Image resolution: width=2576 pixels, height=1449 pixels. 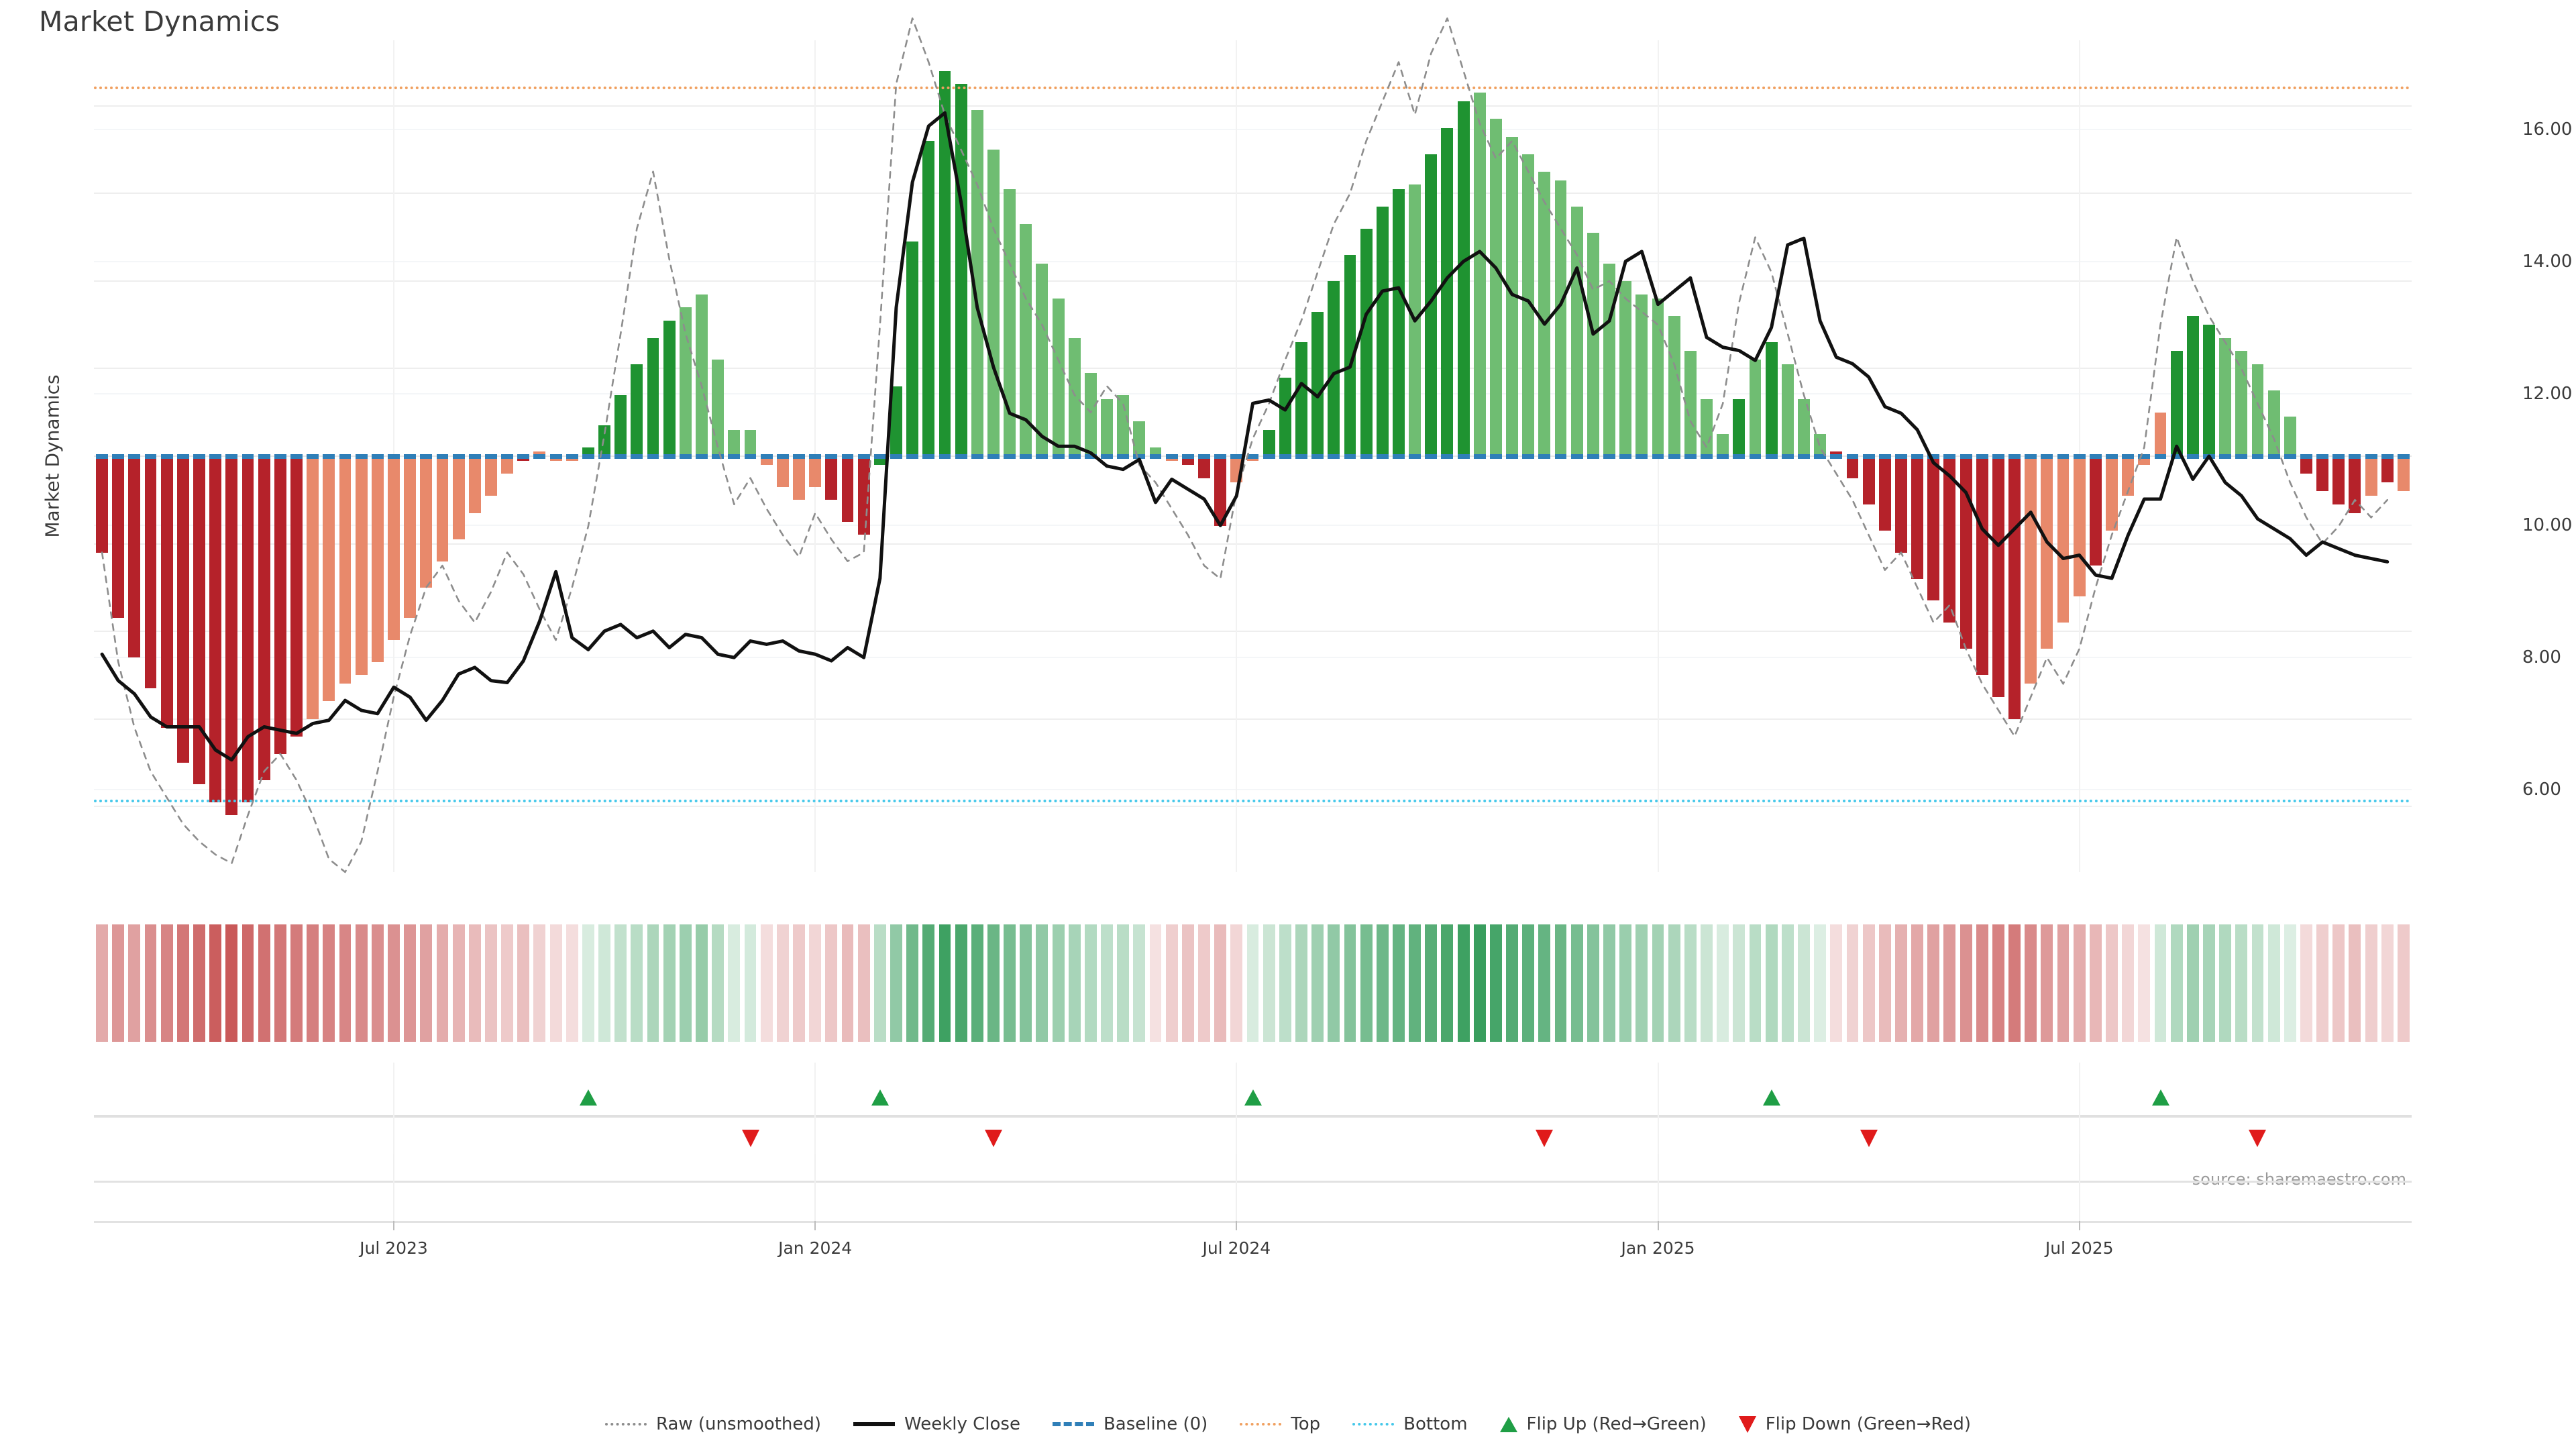 I want to click on legend-item: Flip Up (Red→Green), so click(x=1603, y=1424).